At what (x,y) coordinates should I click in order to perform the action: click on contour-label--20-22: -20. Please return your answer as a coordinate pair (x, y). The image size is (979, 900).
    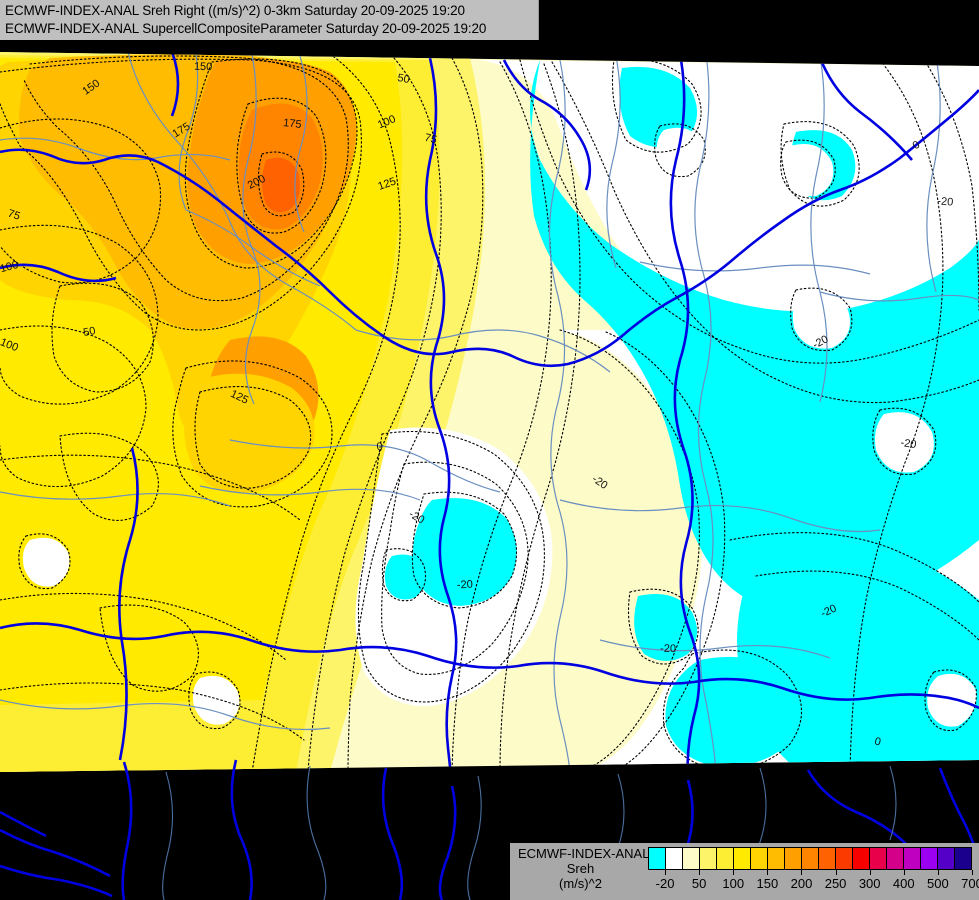
    Looking at the image, I should click on (909, 444).